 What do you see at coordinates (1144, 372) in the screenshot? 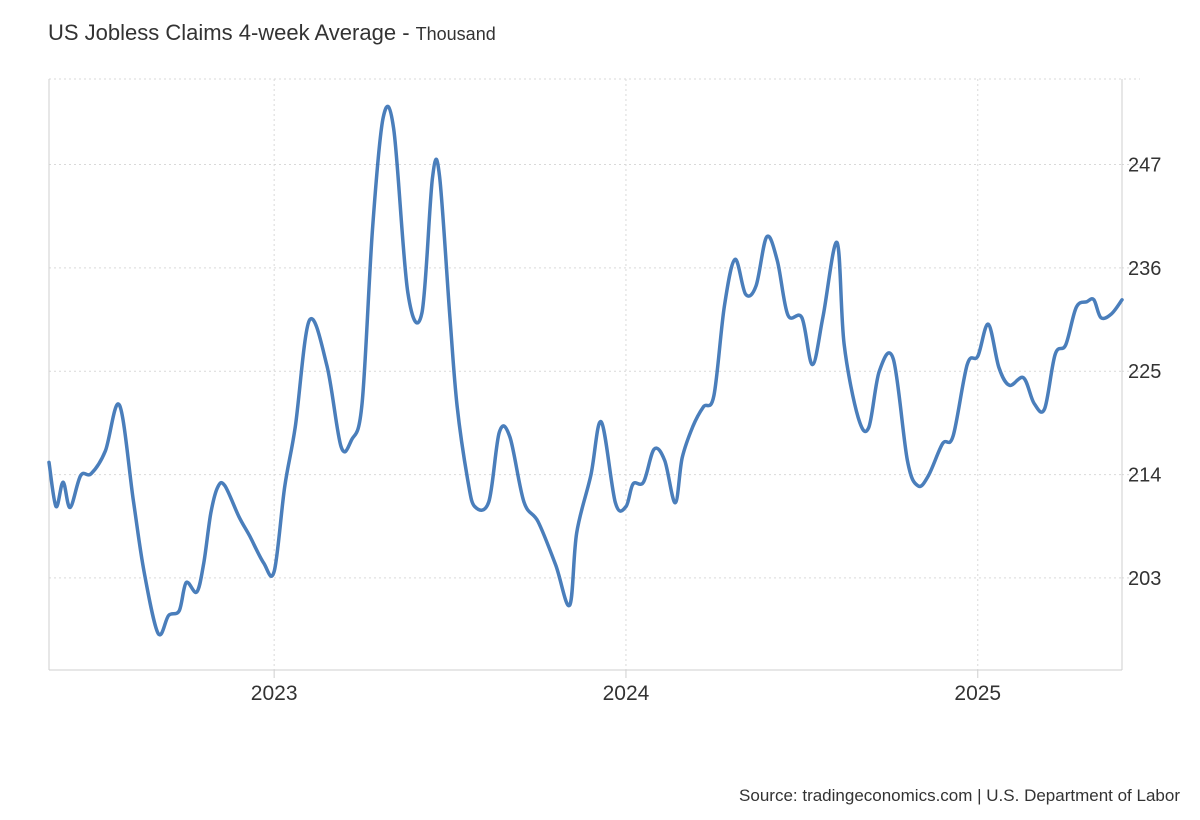
I see `y-tick-label: 225` at bounding box center [1144, 372].